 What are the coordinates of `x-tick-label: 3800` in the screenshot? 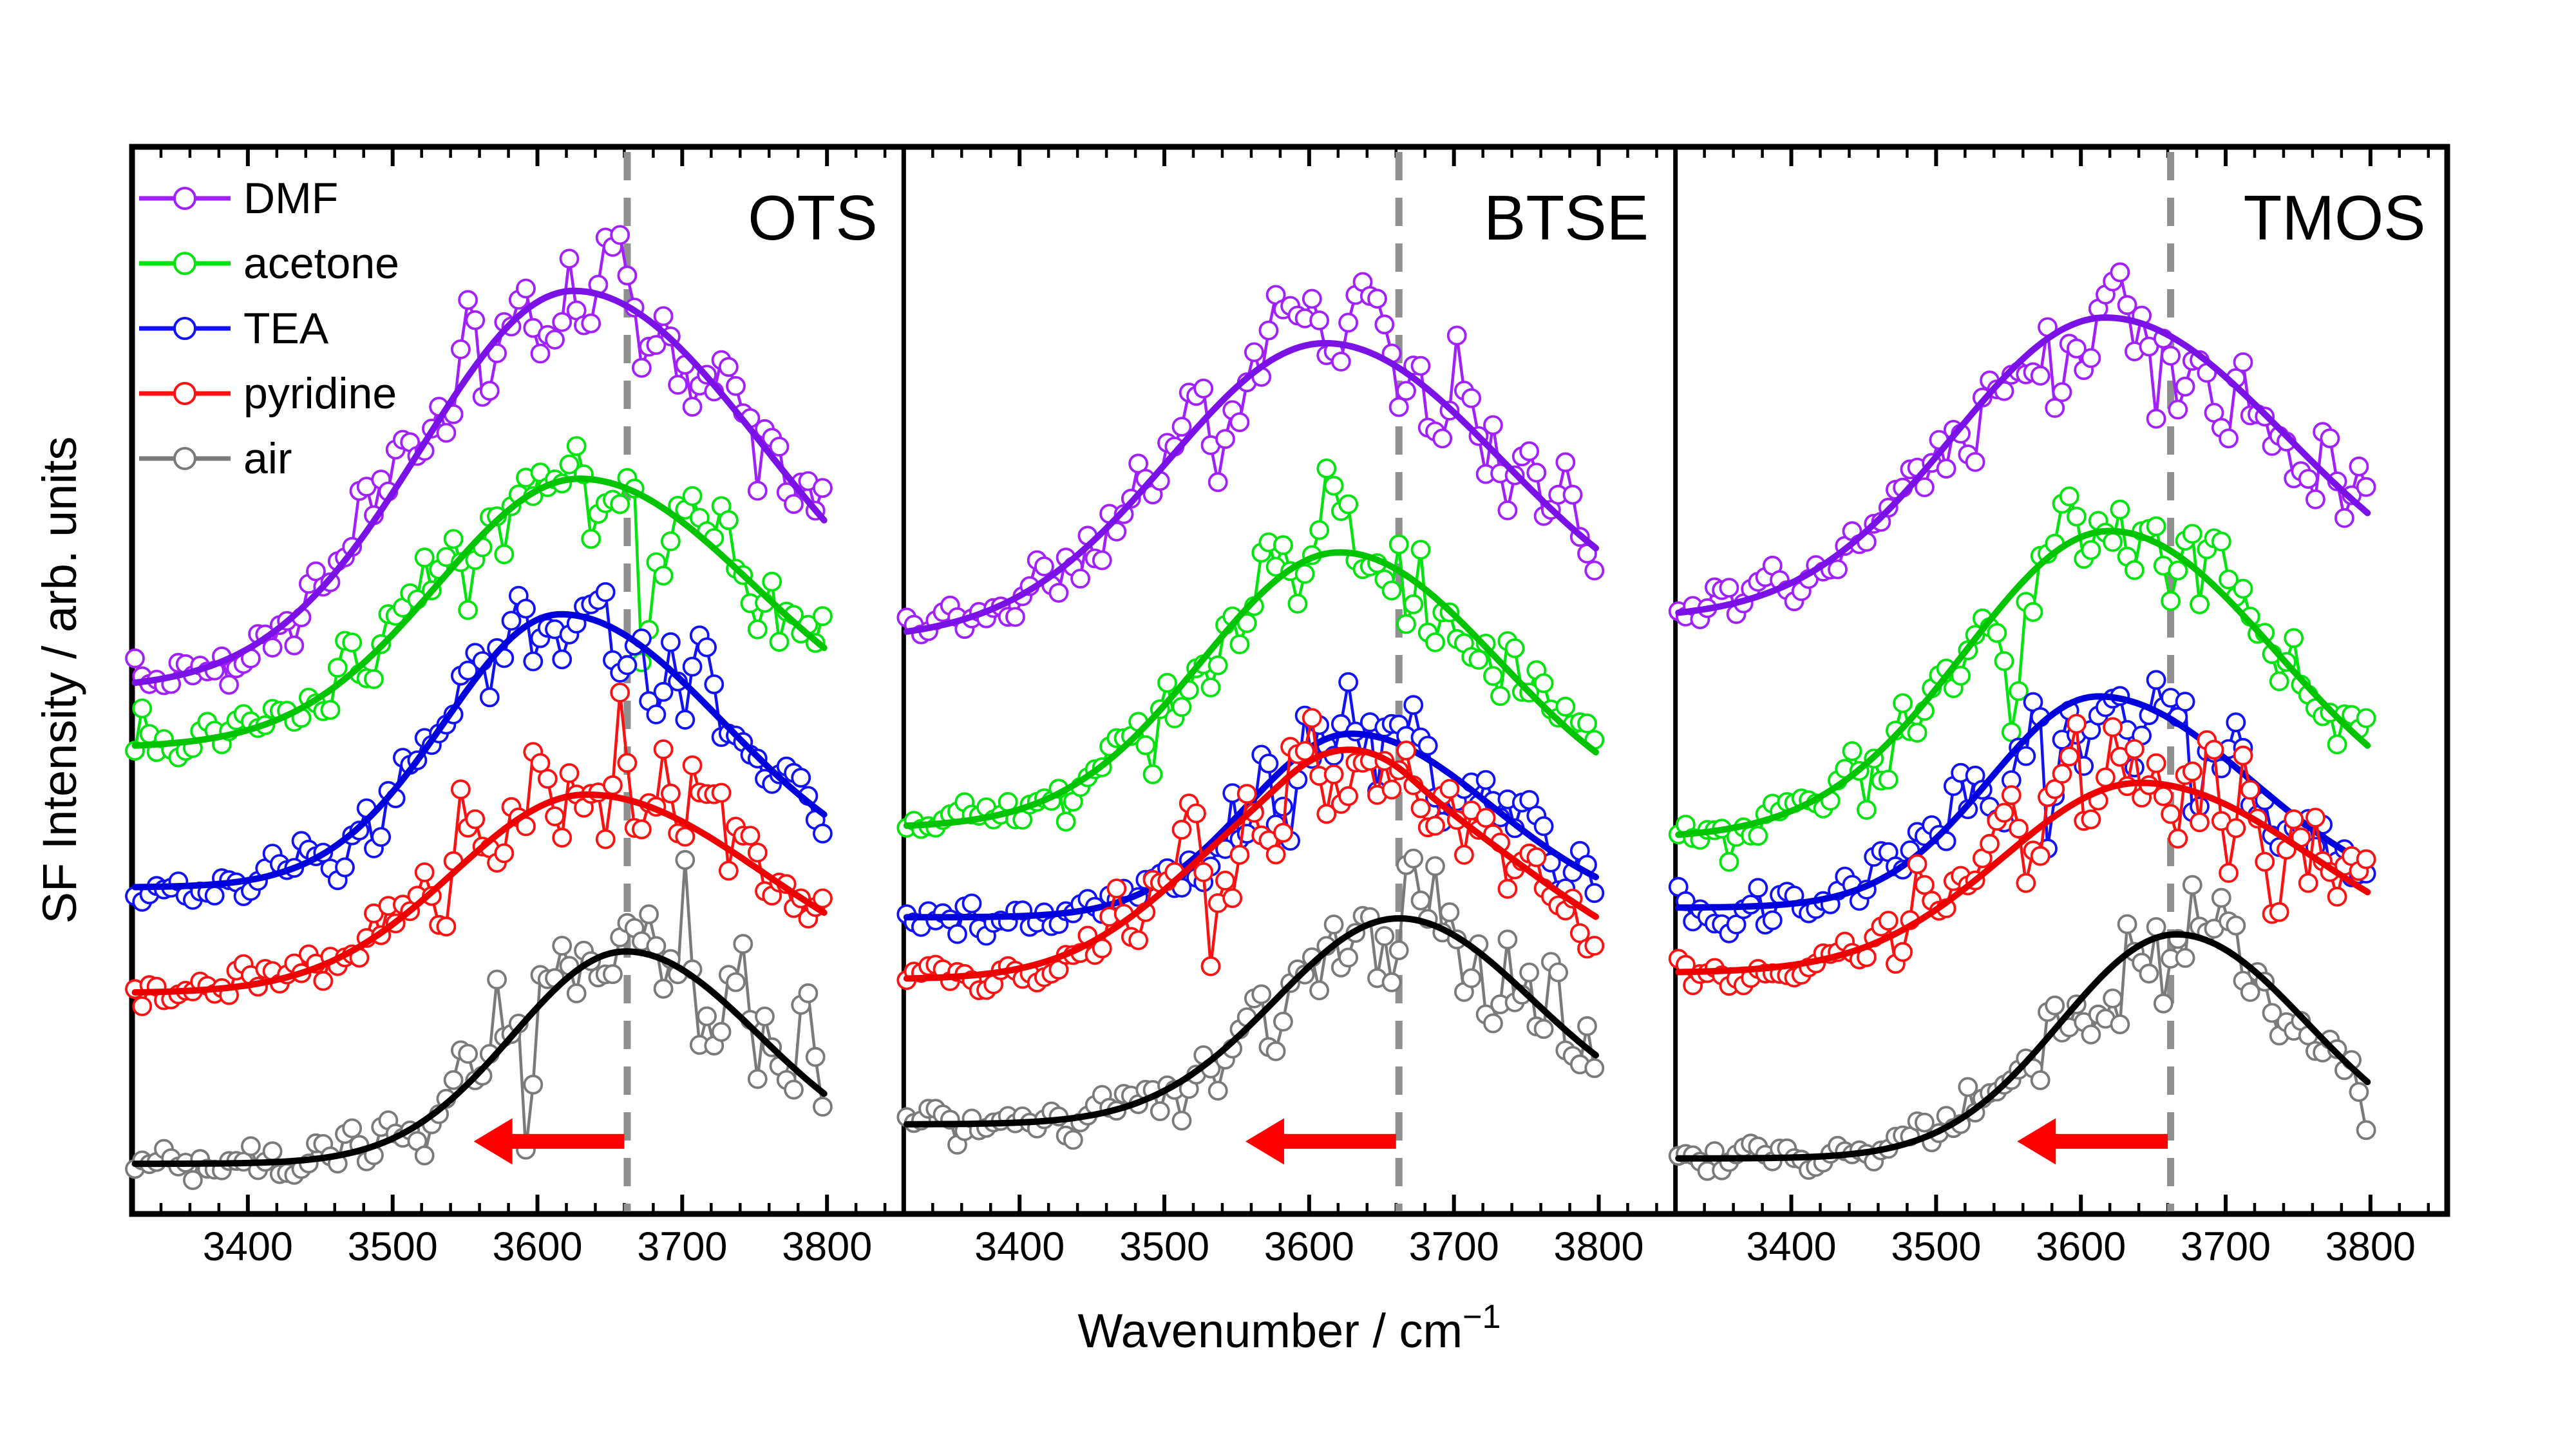 It's located at (2370, 1246).